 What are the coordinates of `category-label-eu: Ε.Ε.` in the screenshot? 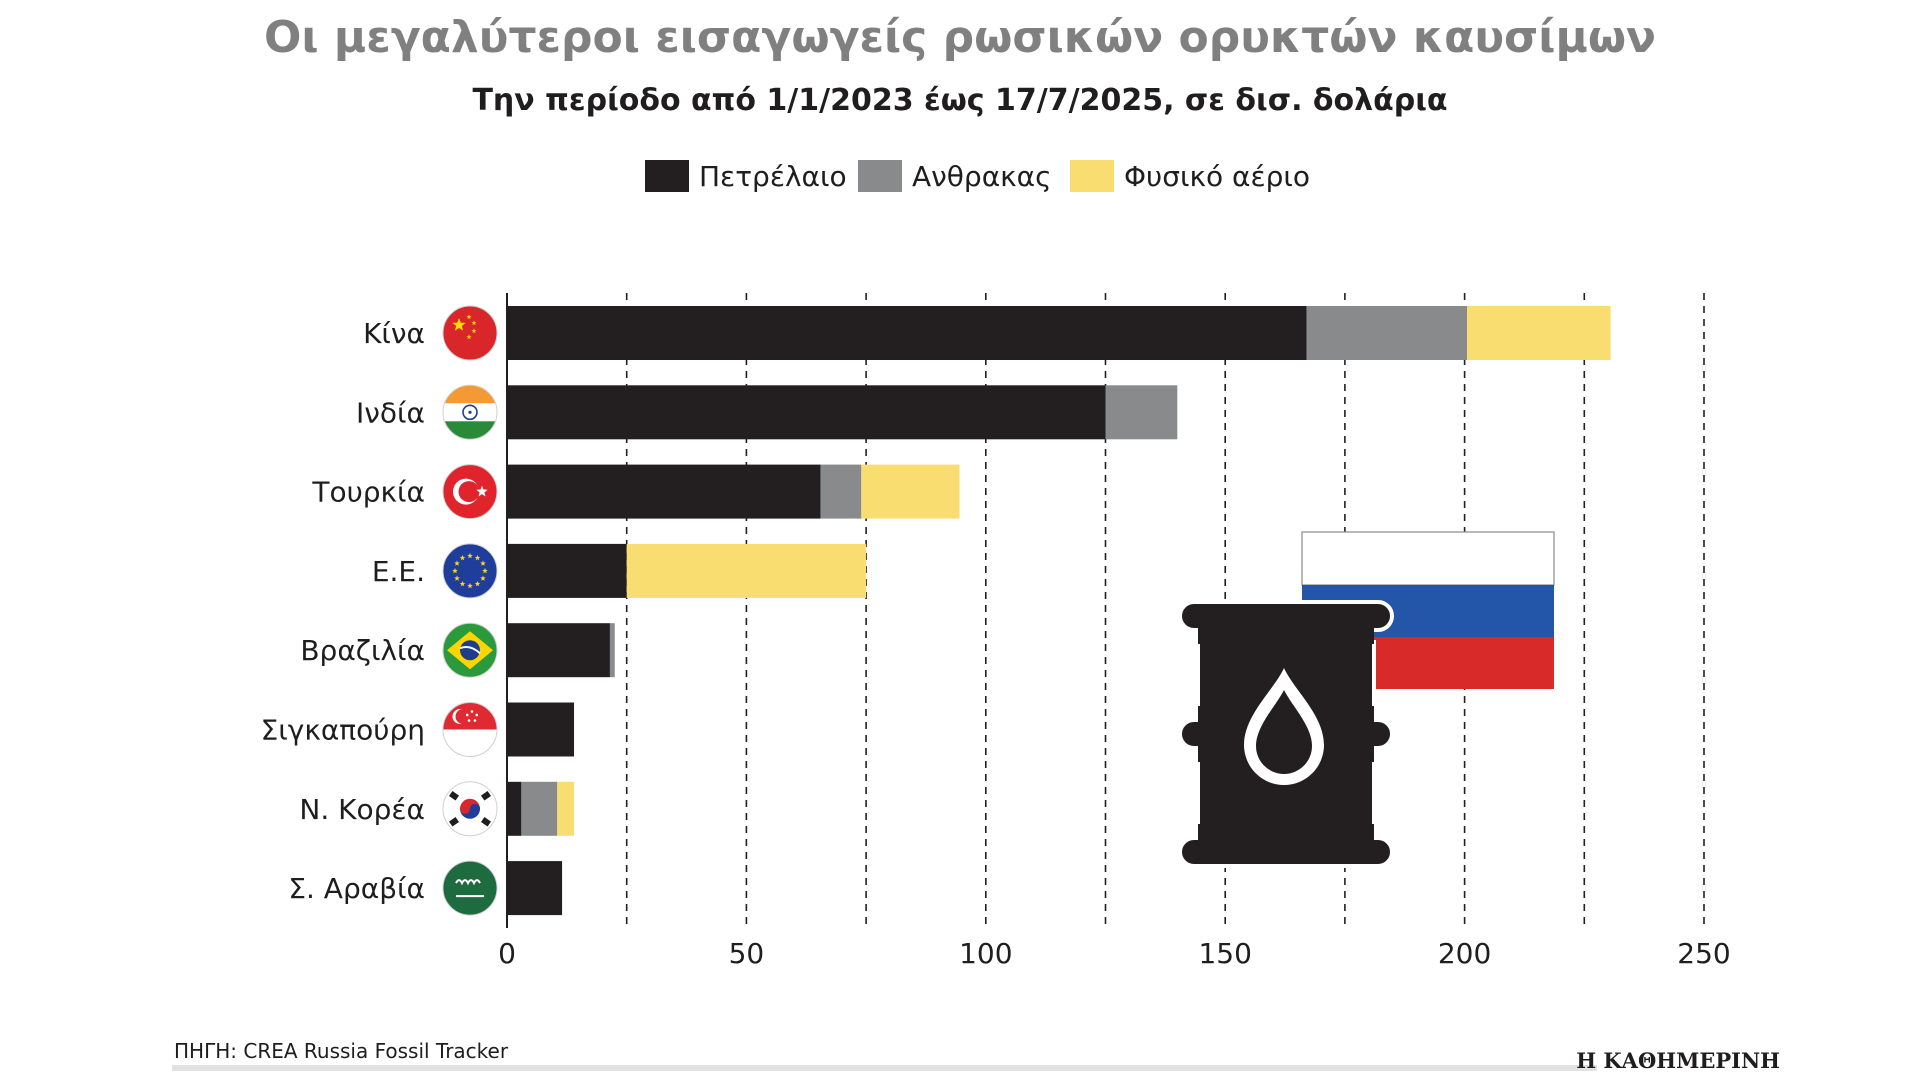 It's located at (398, 571).